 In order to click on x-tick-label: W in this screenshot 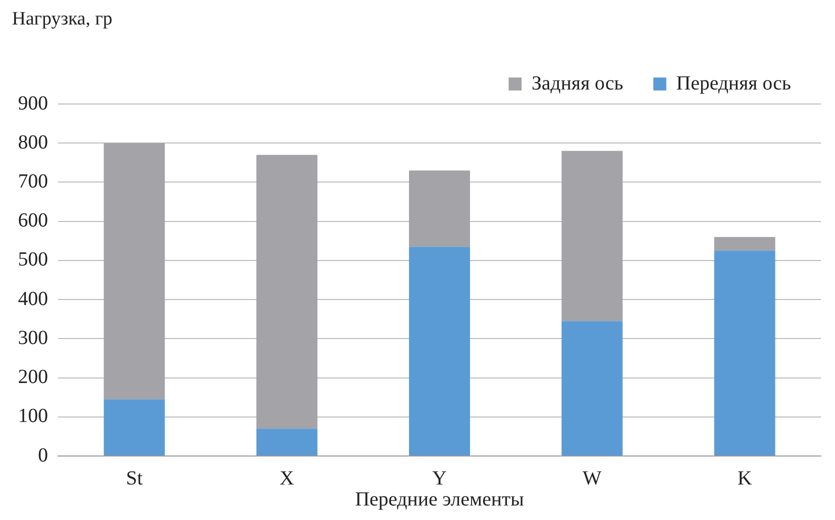, I will do `click(592, 478)`.